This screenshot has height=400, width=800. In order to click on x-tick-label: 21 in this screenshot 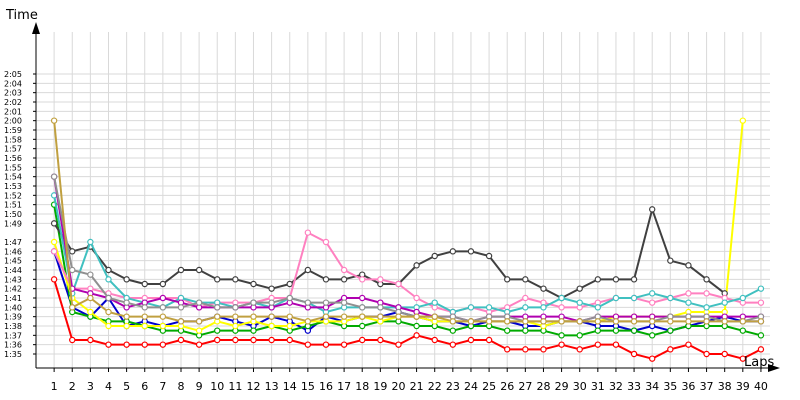, I will do `click(417, 386)`.